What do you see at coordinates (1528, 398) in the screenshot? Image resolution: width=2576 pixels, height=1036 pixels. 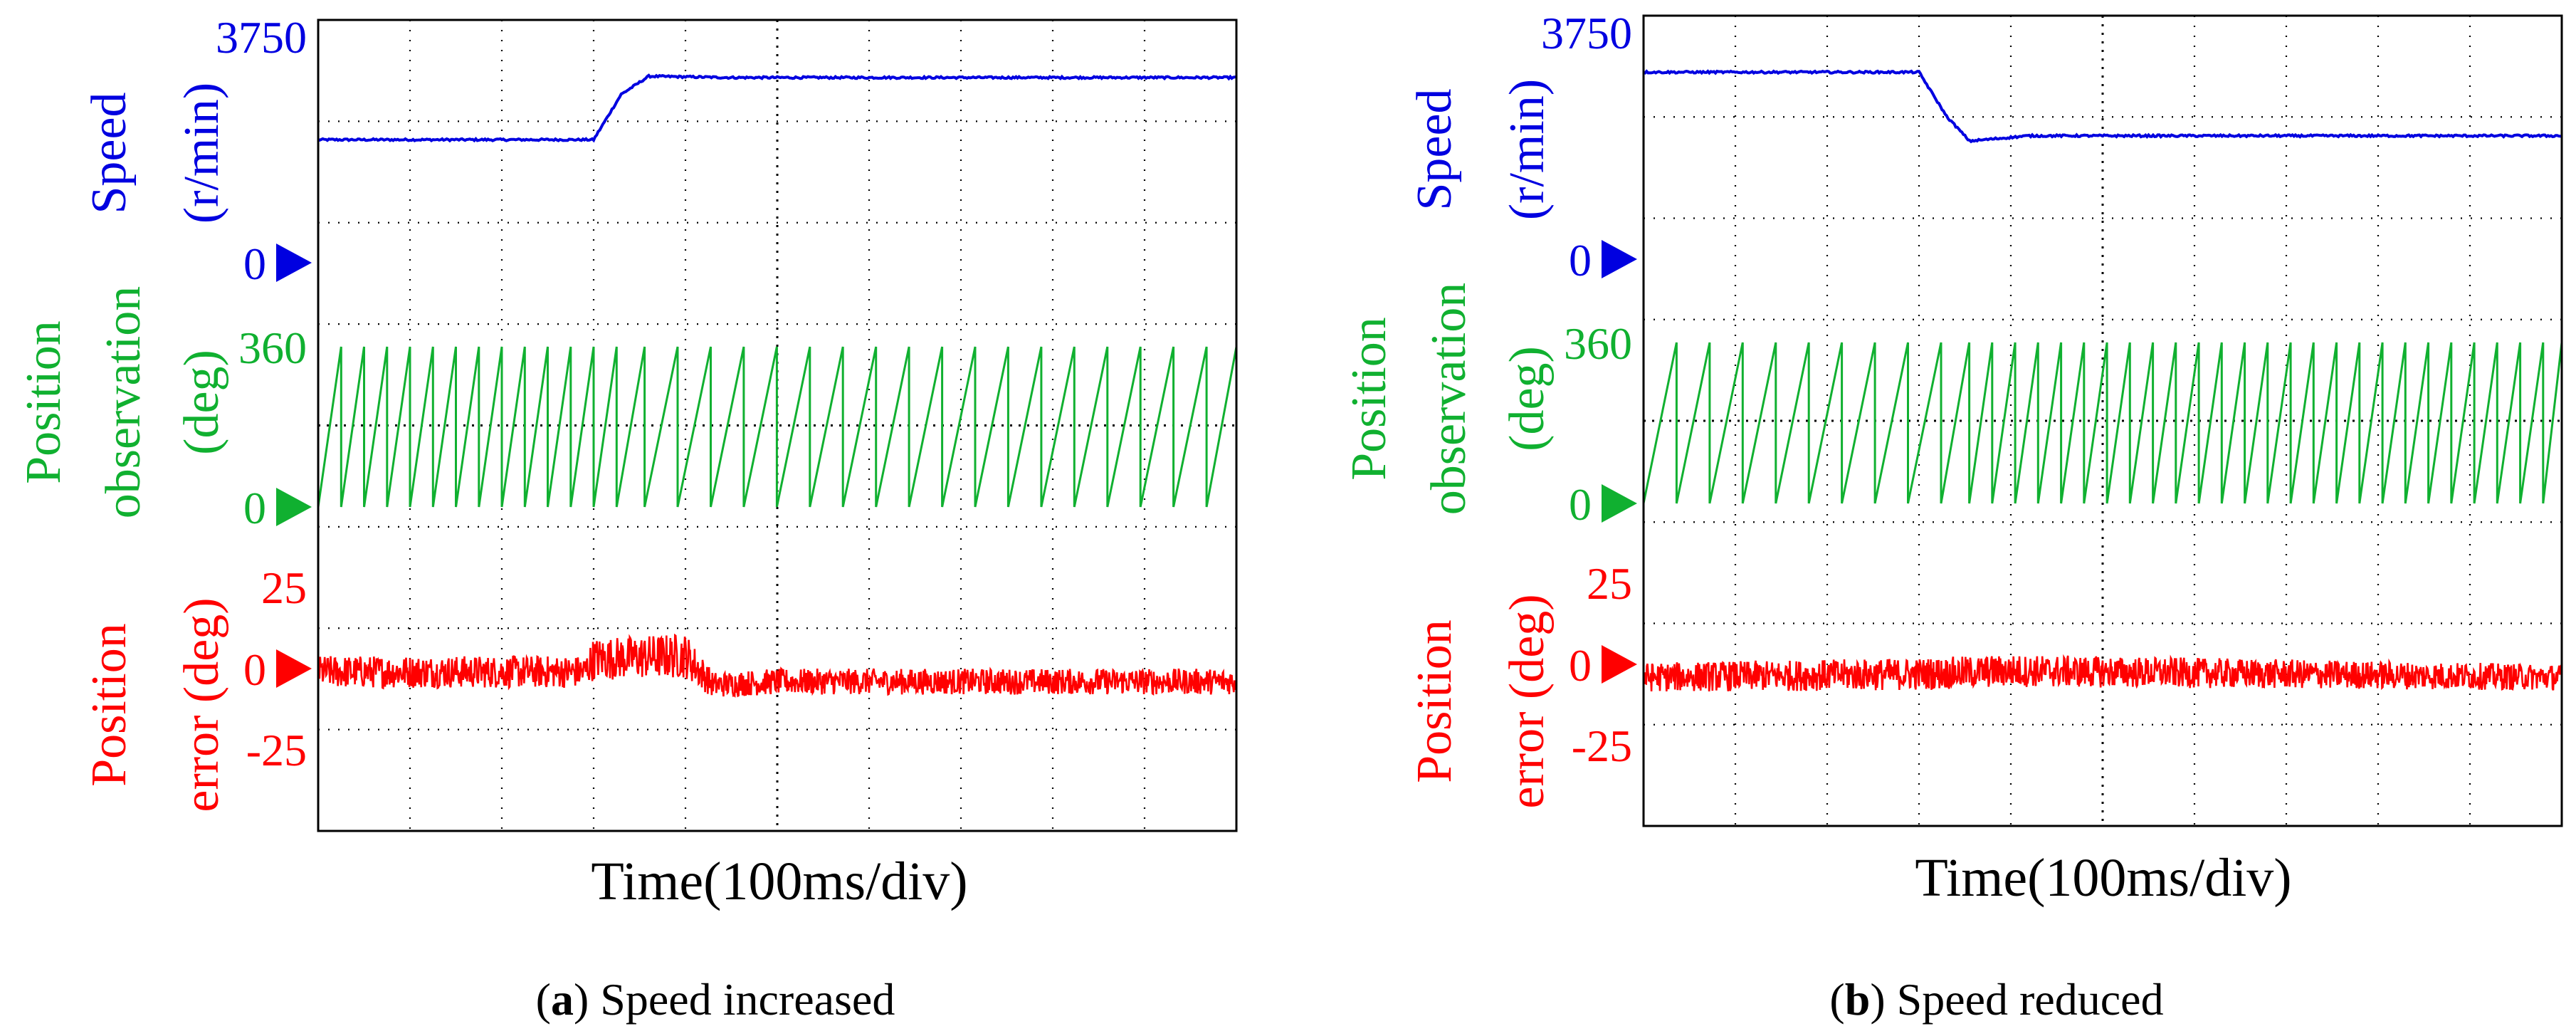 I see `panel-b-position-unit: (deg)` at bounding box center [1528, 398].